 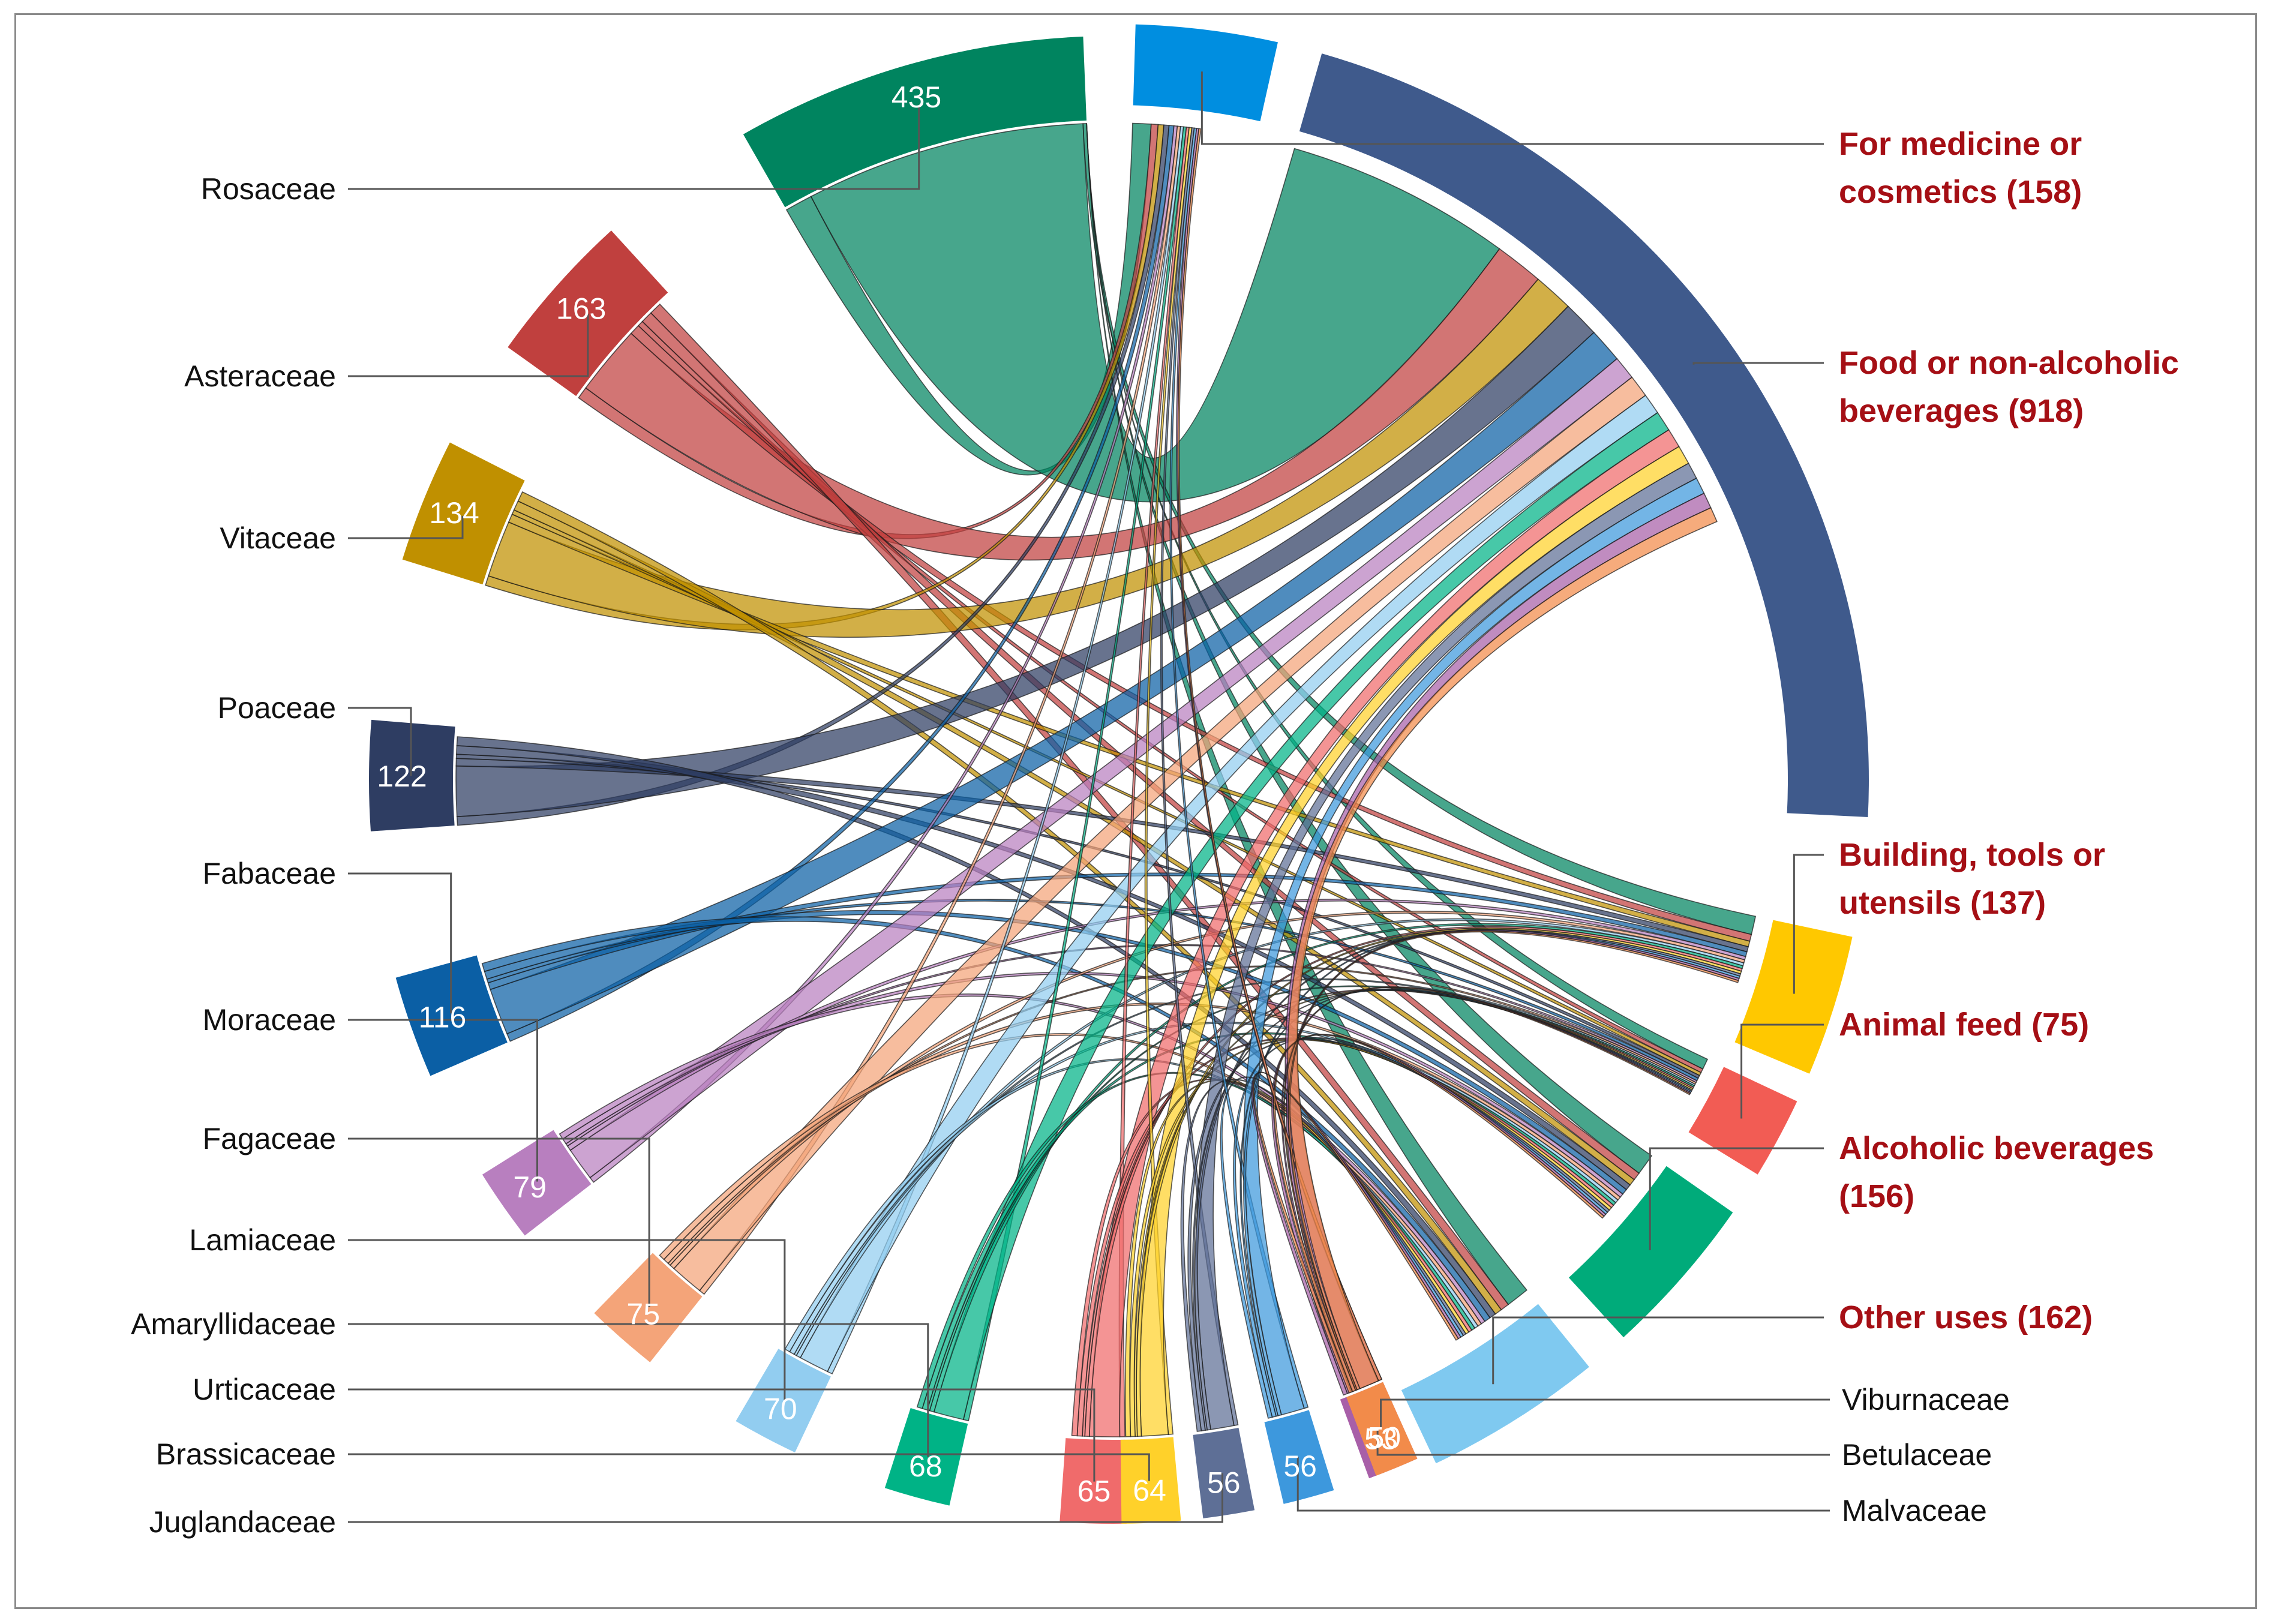 What do you see at coordinates (648, 1307) in the screenshot?
I see `family-arc-fagaceae` at bounding box center [648, 1307].